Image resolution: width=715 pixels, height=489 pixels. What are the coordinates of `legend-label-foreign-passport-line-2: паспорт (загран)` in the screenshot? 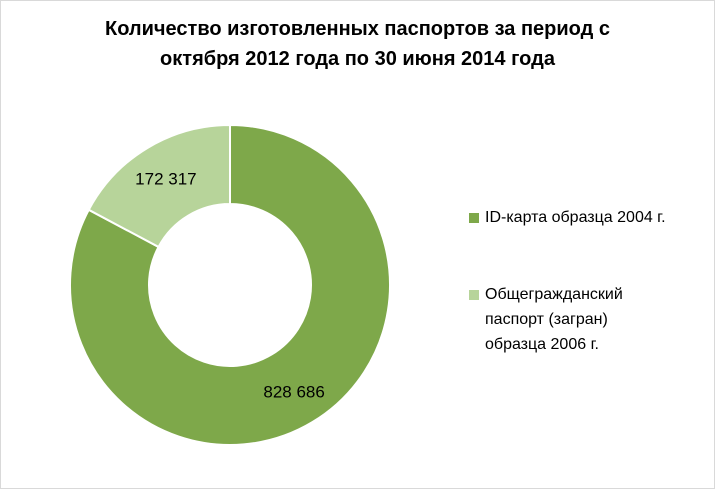 It's located at (546, 319).